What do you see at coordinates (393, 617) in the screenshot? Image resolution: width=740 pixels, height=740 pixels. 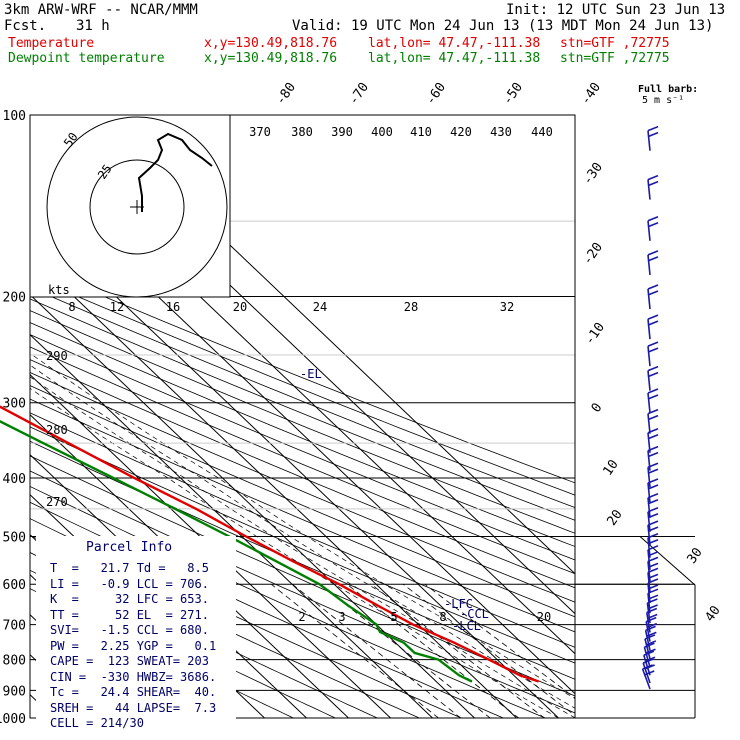 I see `mixing-ratio-label: 5` at bounding box center [393, 617].